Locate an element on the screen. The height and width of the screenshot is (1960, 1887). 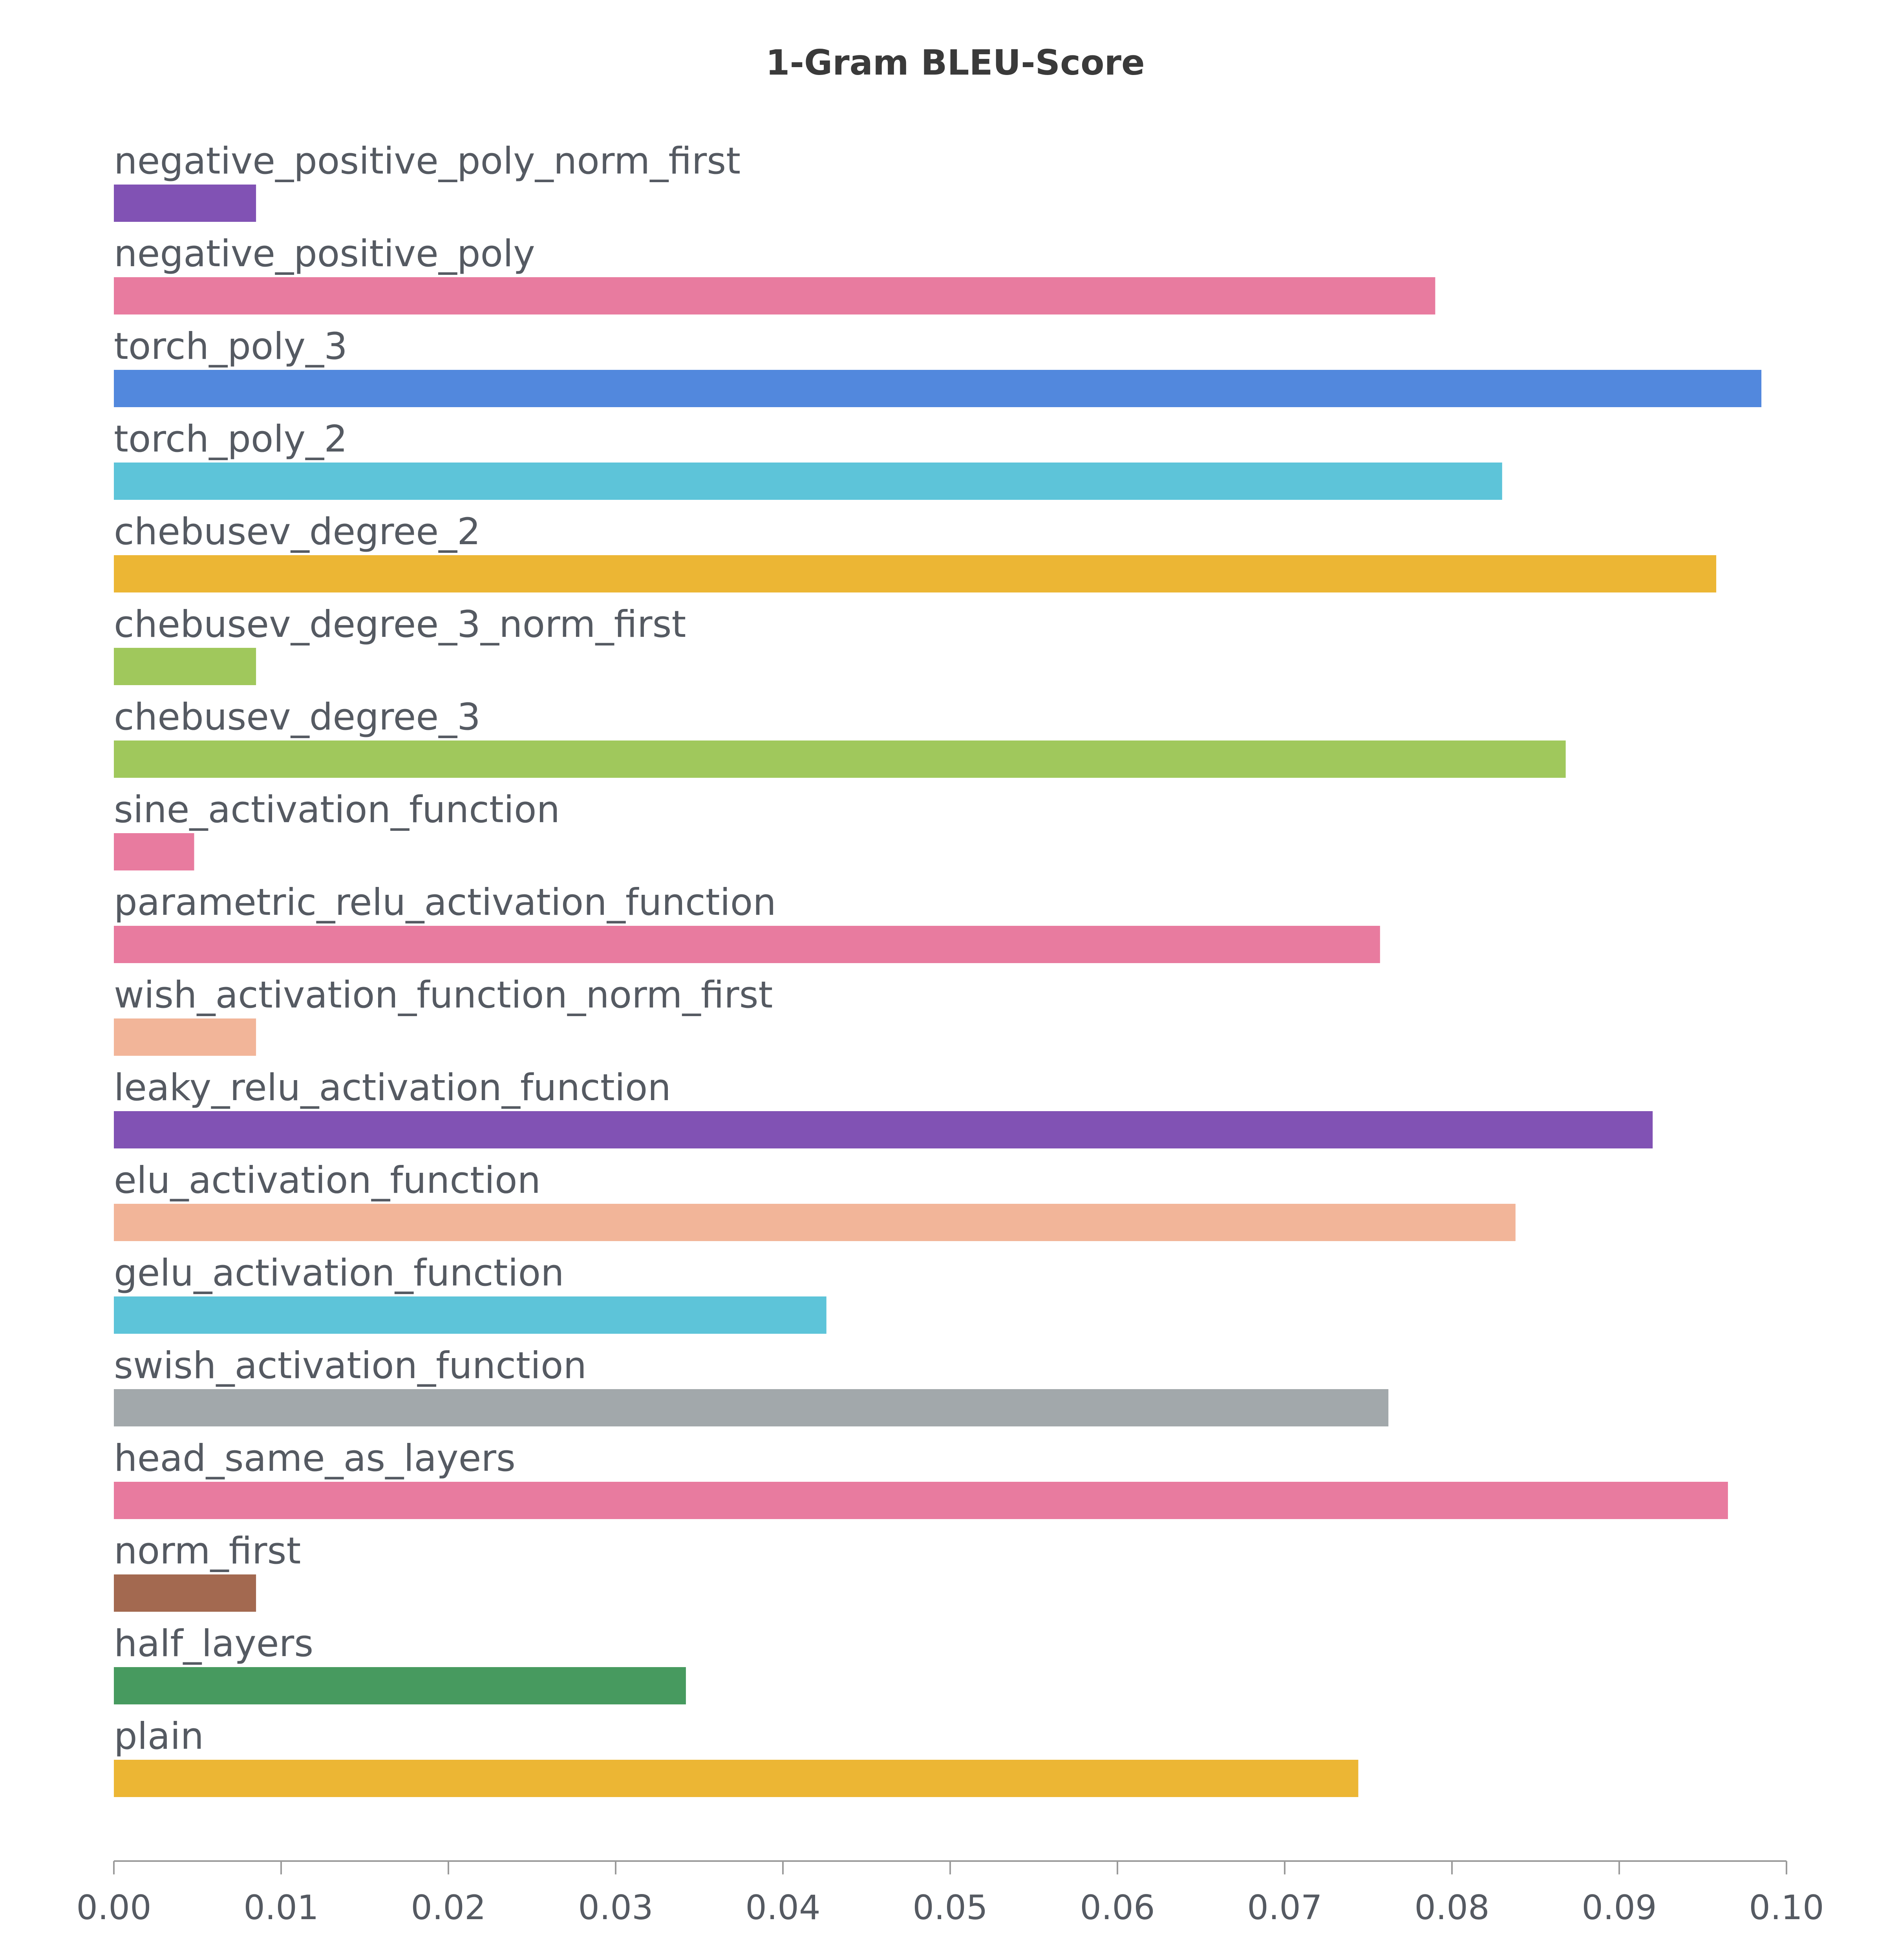
bar-label: norm_first is located at coordinates (207, 1551).